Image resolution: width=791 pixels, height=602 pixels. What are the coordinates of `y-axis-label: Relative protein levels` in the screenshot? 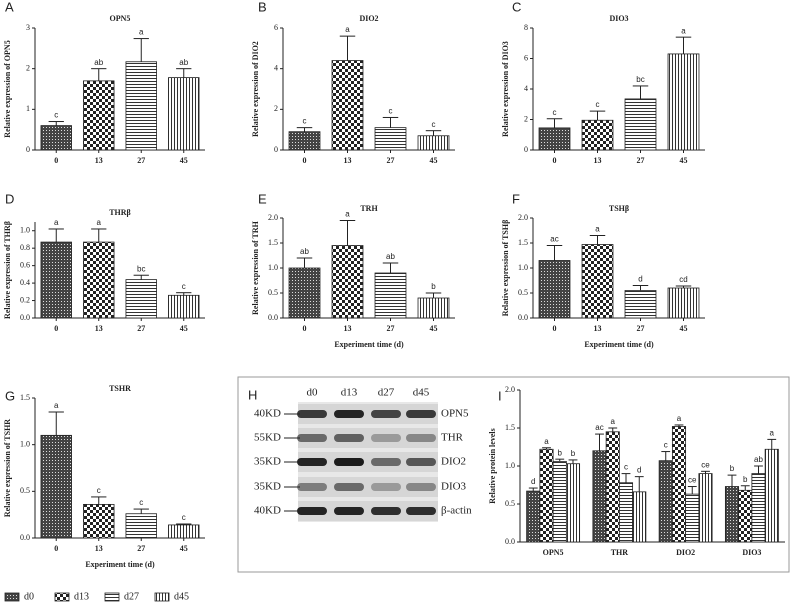 It's located at (492, 465).